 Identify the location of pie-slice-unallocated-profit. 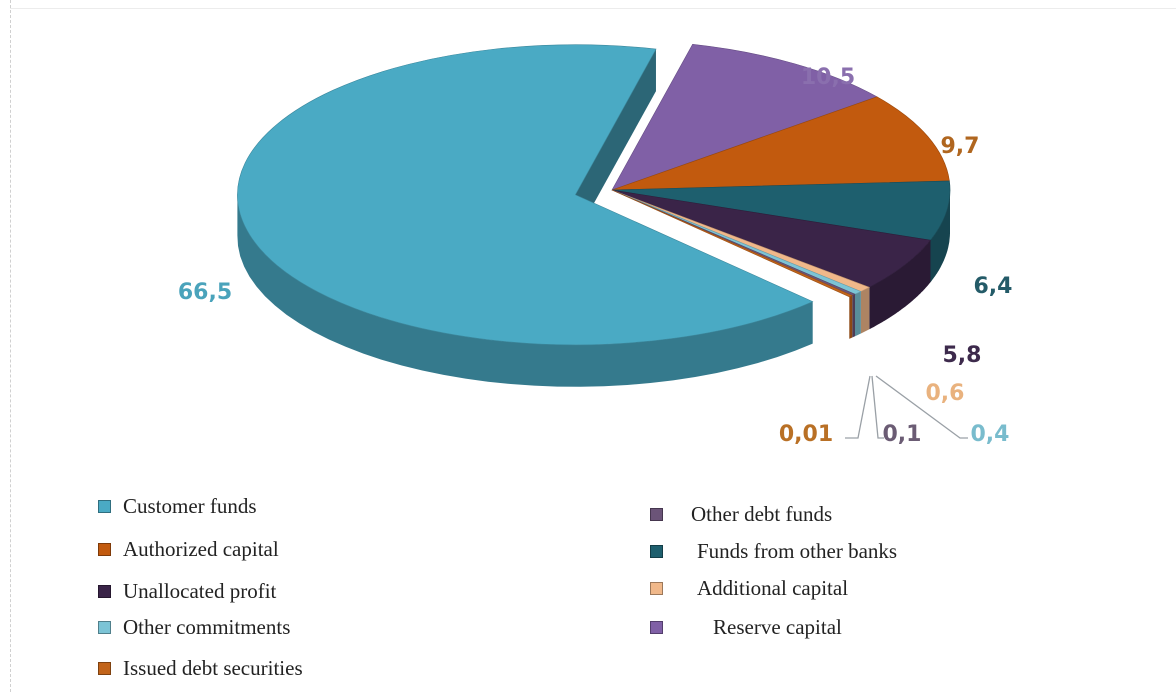
(771, 259).